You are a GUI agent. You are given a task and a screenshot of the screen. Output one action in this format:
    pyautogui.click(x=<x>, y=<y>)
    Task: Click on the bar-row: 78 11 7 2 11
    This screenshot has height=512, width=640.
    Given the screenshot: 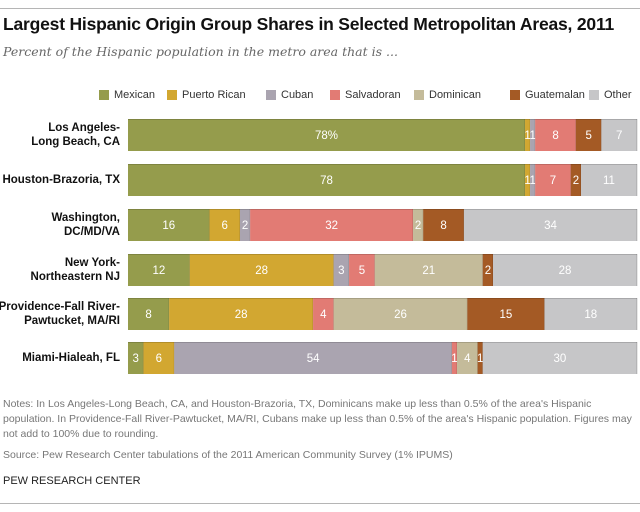 What is the action you would take?
    pyautogui.click(x=383, y=180)
    